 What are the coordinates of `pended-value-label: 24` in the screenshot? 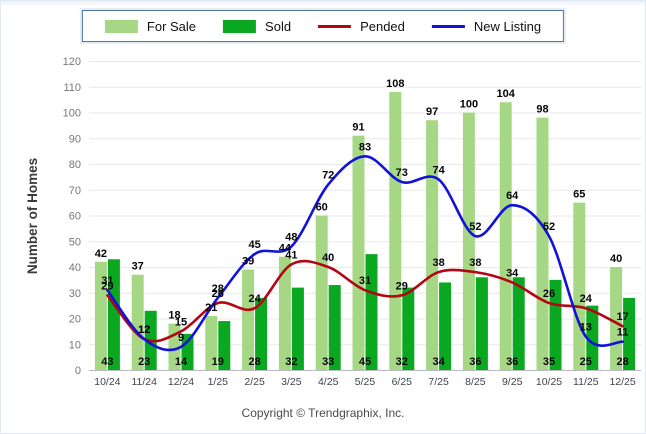 It's located at (586, 299).